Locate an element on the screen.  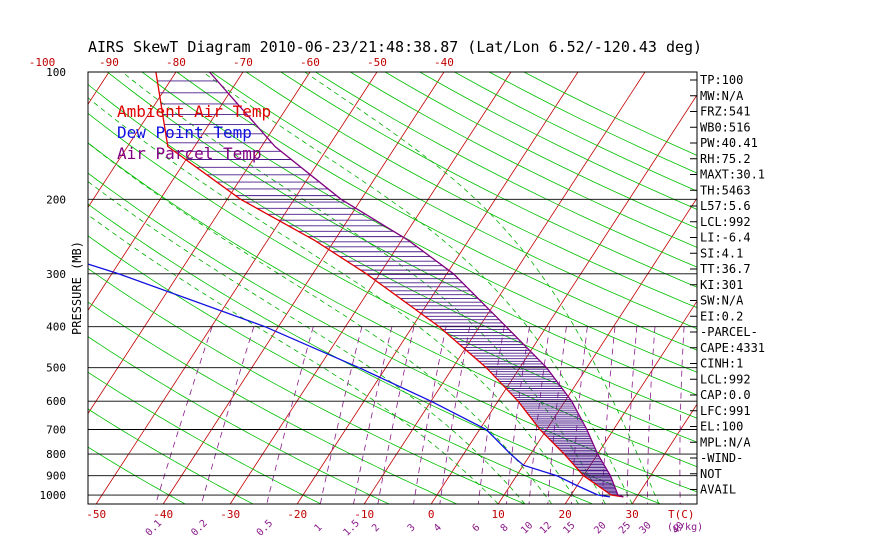
stat-entry: MAXT:30.1 is located at coordinates (732, 175).